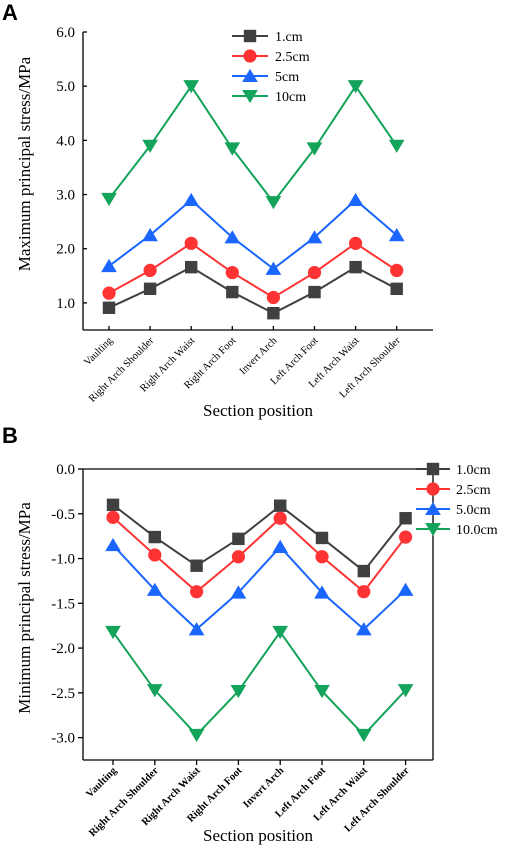 This screenshot has width=505, height=847. What do you see at coordinates (453, 470) in the screenshot?
I see `panel-b-legend-item: 1.0cm` at bounding box center [453, 470].